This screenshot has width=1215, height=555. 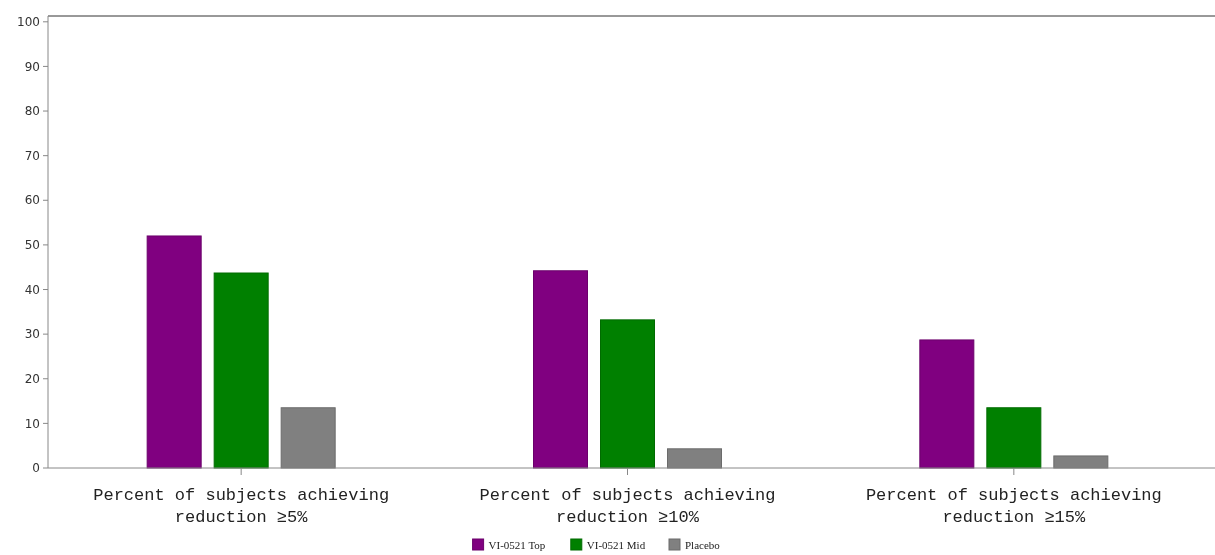 I want to click on y-tick-label: 30, so click(x=32, y=334).